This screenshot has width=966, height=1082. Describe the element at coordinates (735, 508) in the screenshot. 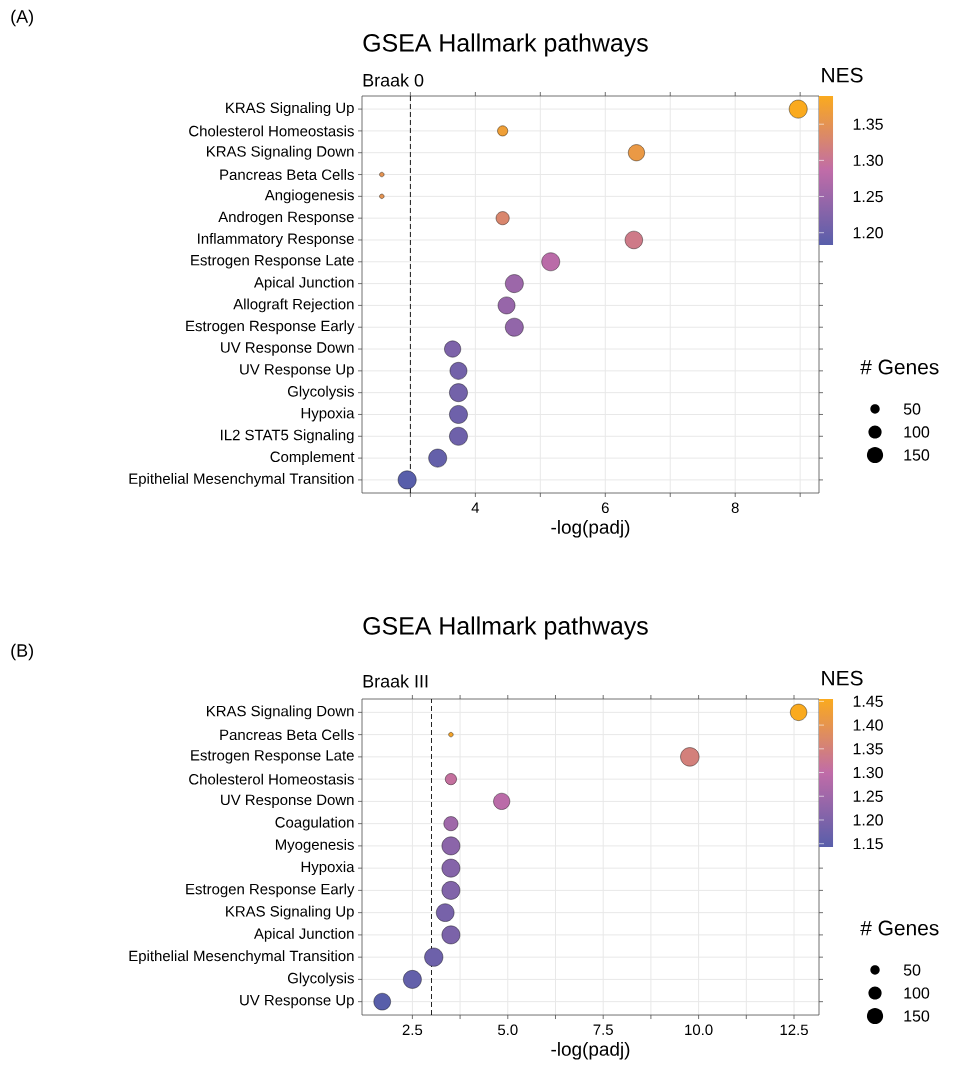

I see `x-tick-label: 8` at that location.